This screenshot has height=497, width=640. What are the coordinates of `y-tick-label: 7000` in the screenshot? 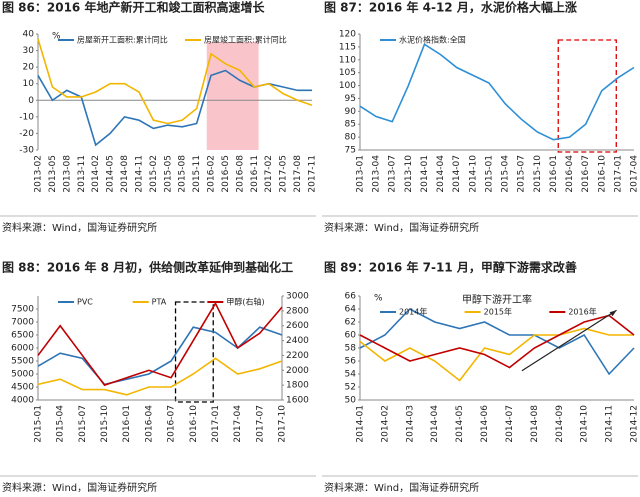 It's located at (22, 323).